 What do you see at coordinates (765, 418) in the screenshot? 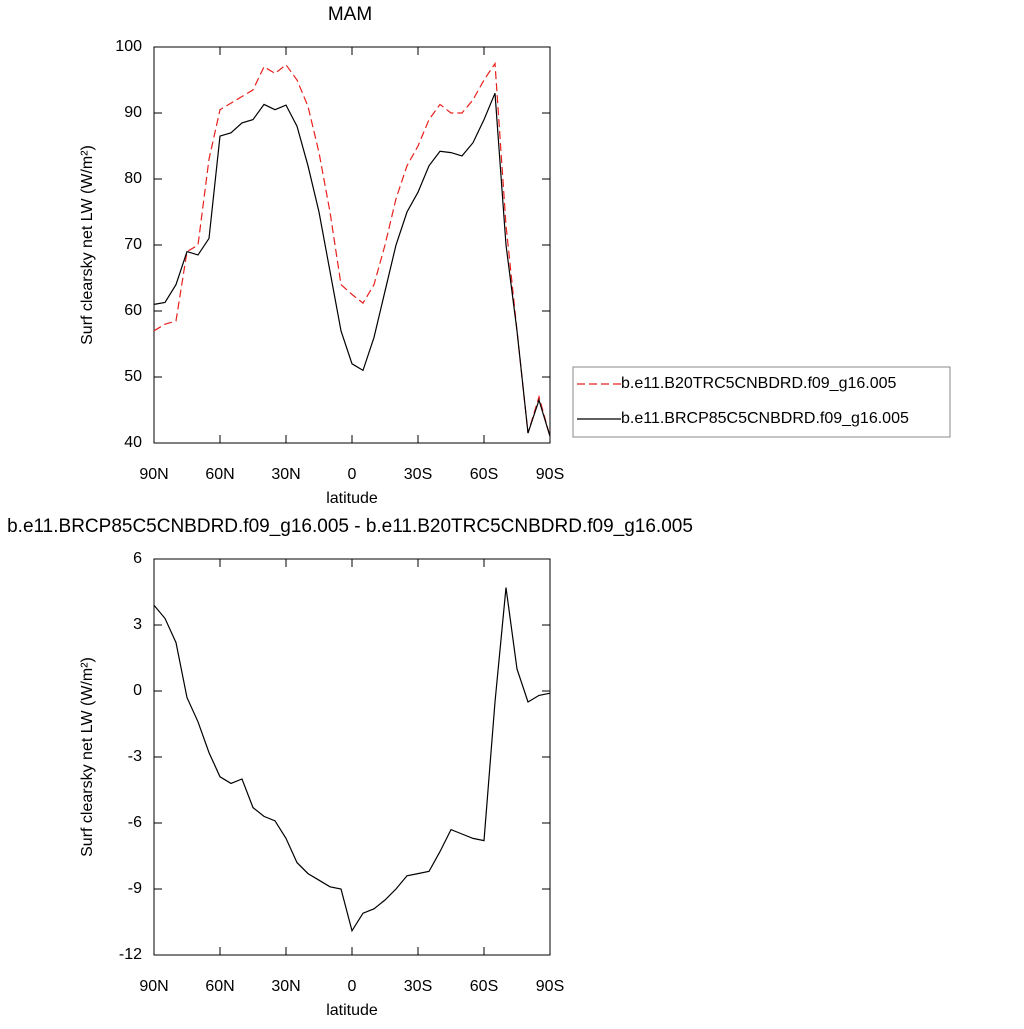
I see `legend-label: b.e11.BRCP85C5CNBDRD.f09_g16.005` at bounding box center [765, 418].